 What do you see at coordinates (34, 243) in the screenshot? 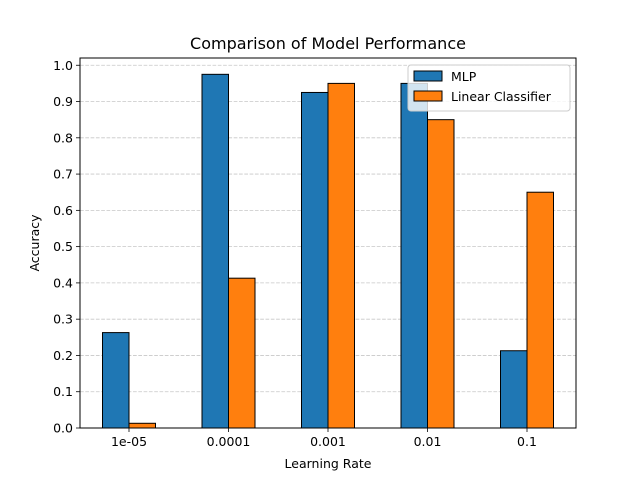
I see `y-axis-label: Accuracy` at bounding box center [34, 243].